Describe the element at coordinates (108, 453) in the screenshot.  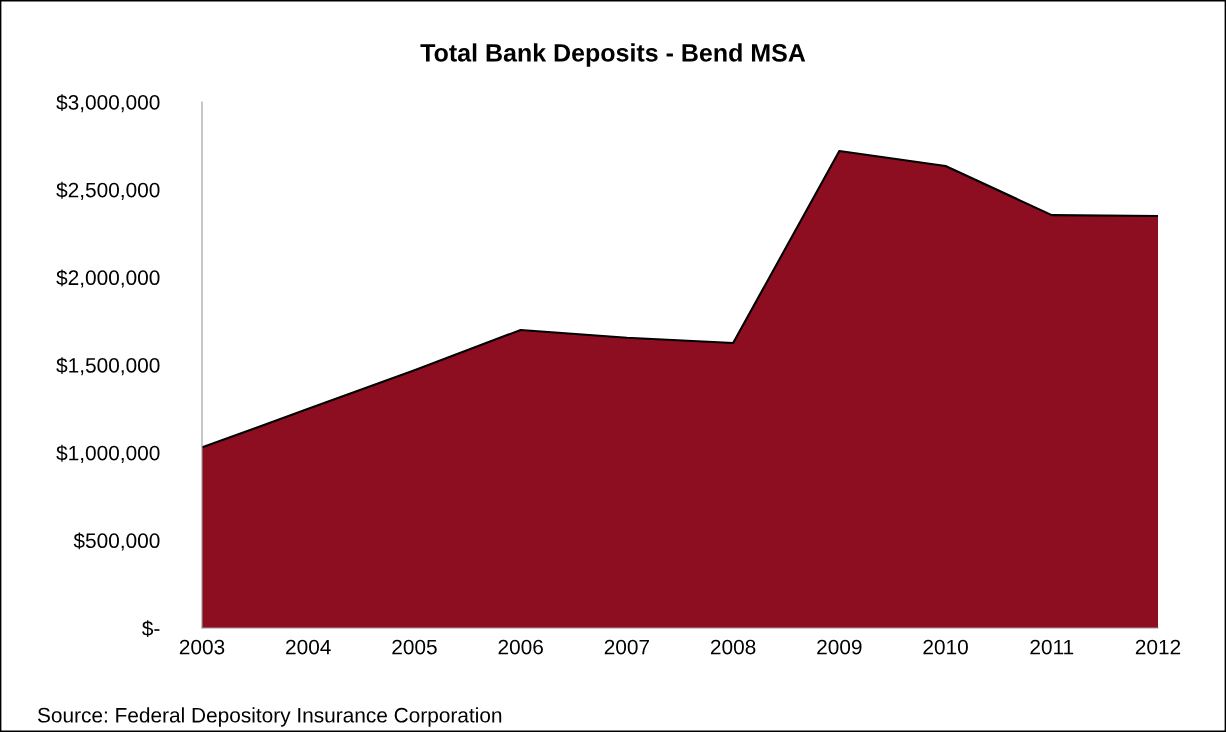
I see `y-tick-label: $1,000,000` at that location.